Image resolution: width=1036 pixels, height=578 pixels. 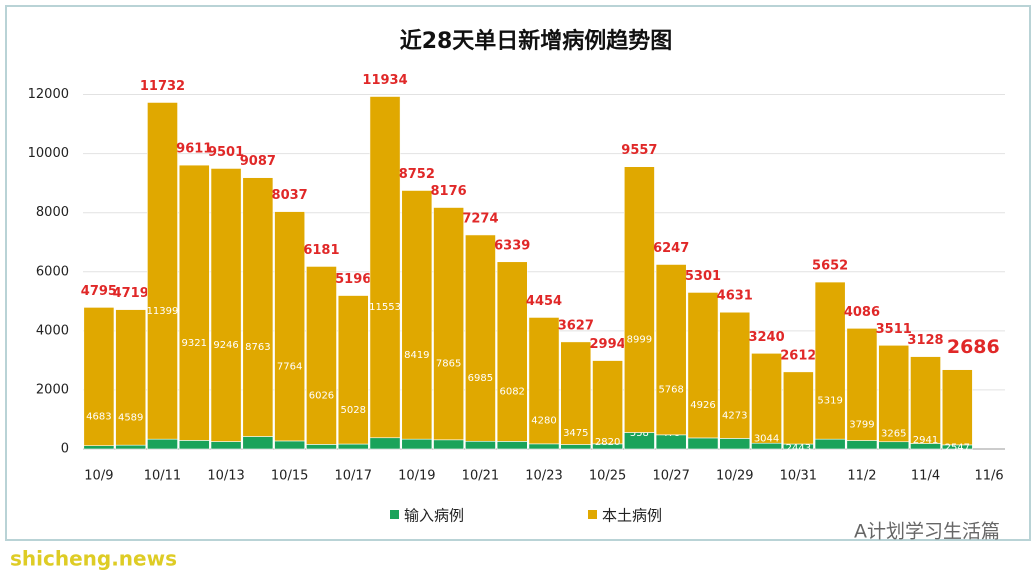 What do you see at coordinates (225, 476) in the screenshot?
I see `x-tick-label: 10/13` at bounding box center [225, 476].